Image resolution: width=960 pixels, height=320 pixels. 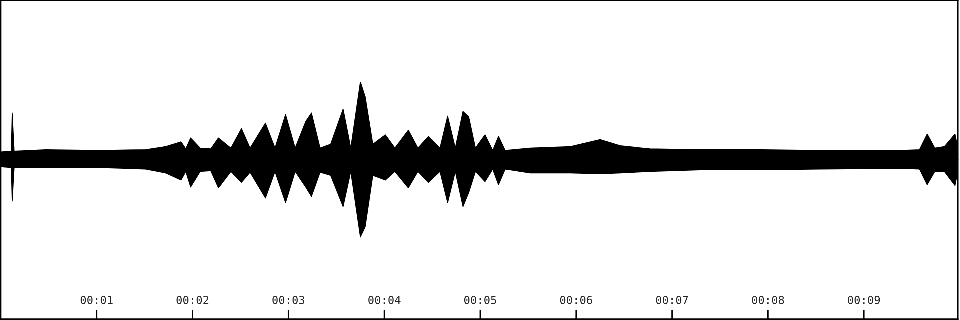 What do you see at coordinates (768, 300) in the screenshot?
I see `x-tick-label: 00:08` at bounding box center [768, 300].